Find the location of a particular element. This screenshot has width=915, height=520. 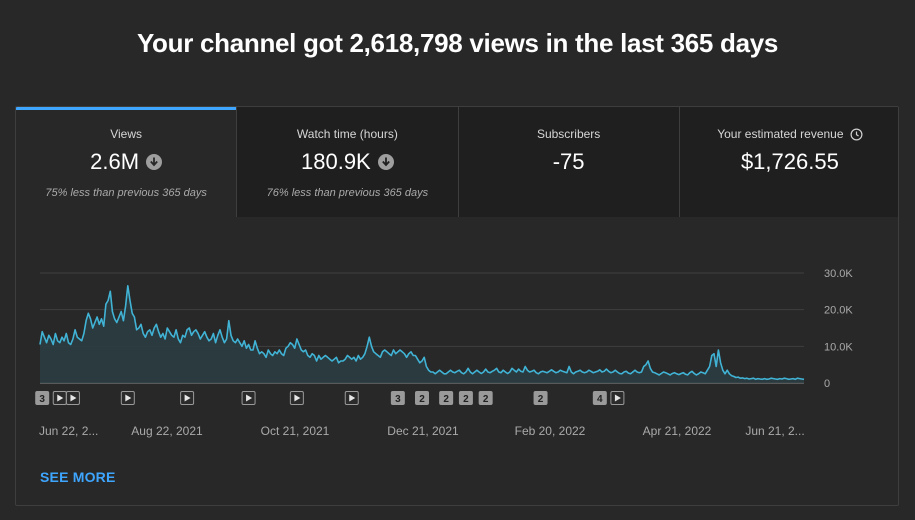

y-tick-label: 20.0K is located at coordinates (838, 311).